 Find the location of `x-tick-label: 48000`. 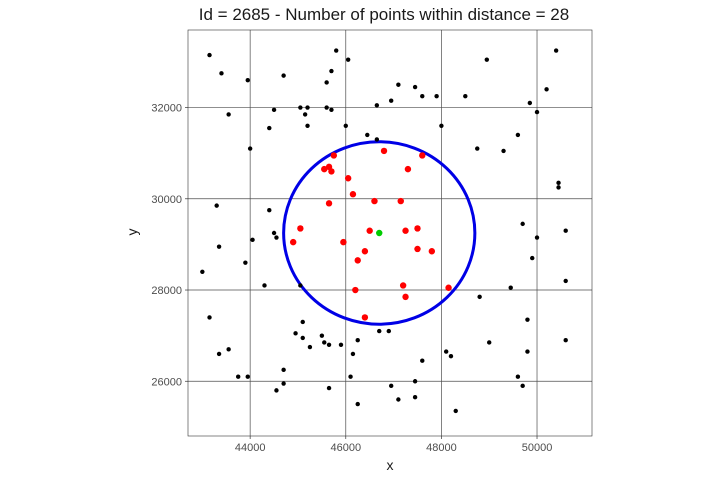

x-tick-label: 48000 is located at coordinates (441, 448).